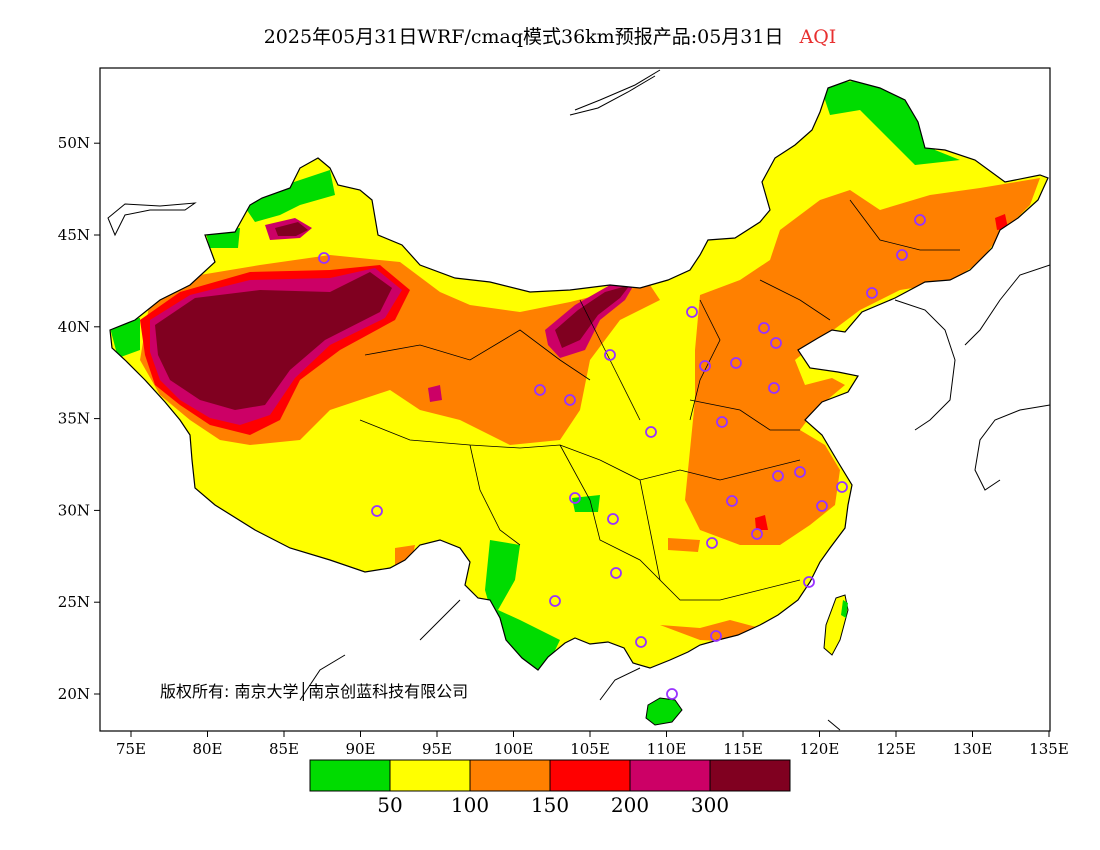 The image size is (1100, 850). I want to click on lon-tick-label: 130E, so click(973, 749).